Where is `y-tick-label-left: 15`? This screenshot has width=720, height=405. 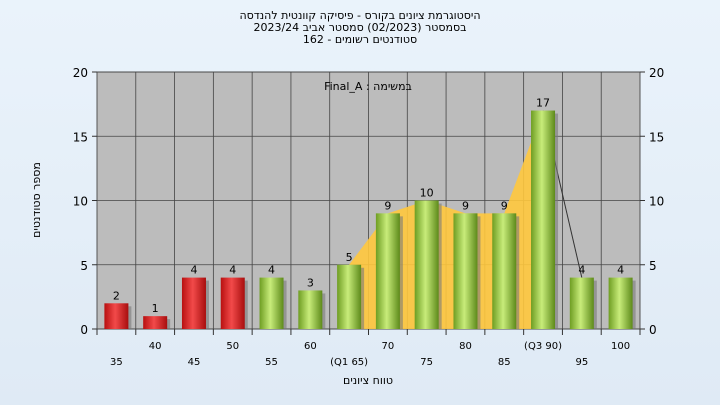
y-tick-label-left: 15 is located at coordinates (80, 137).